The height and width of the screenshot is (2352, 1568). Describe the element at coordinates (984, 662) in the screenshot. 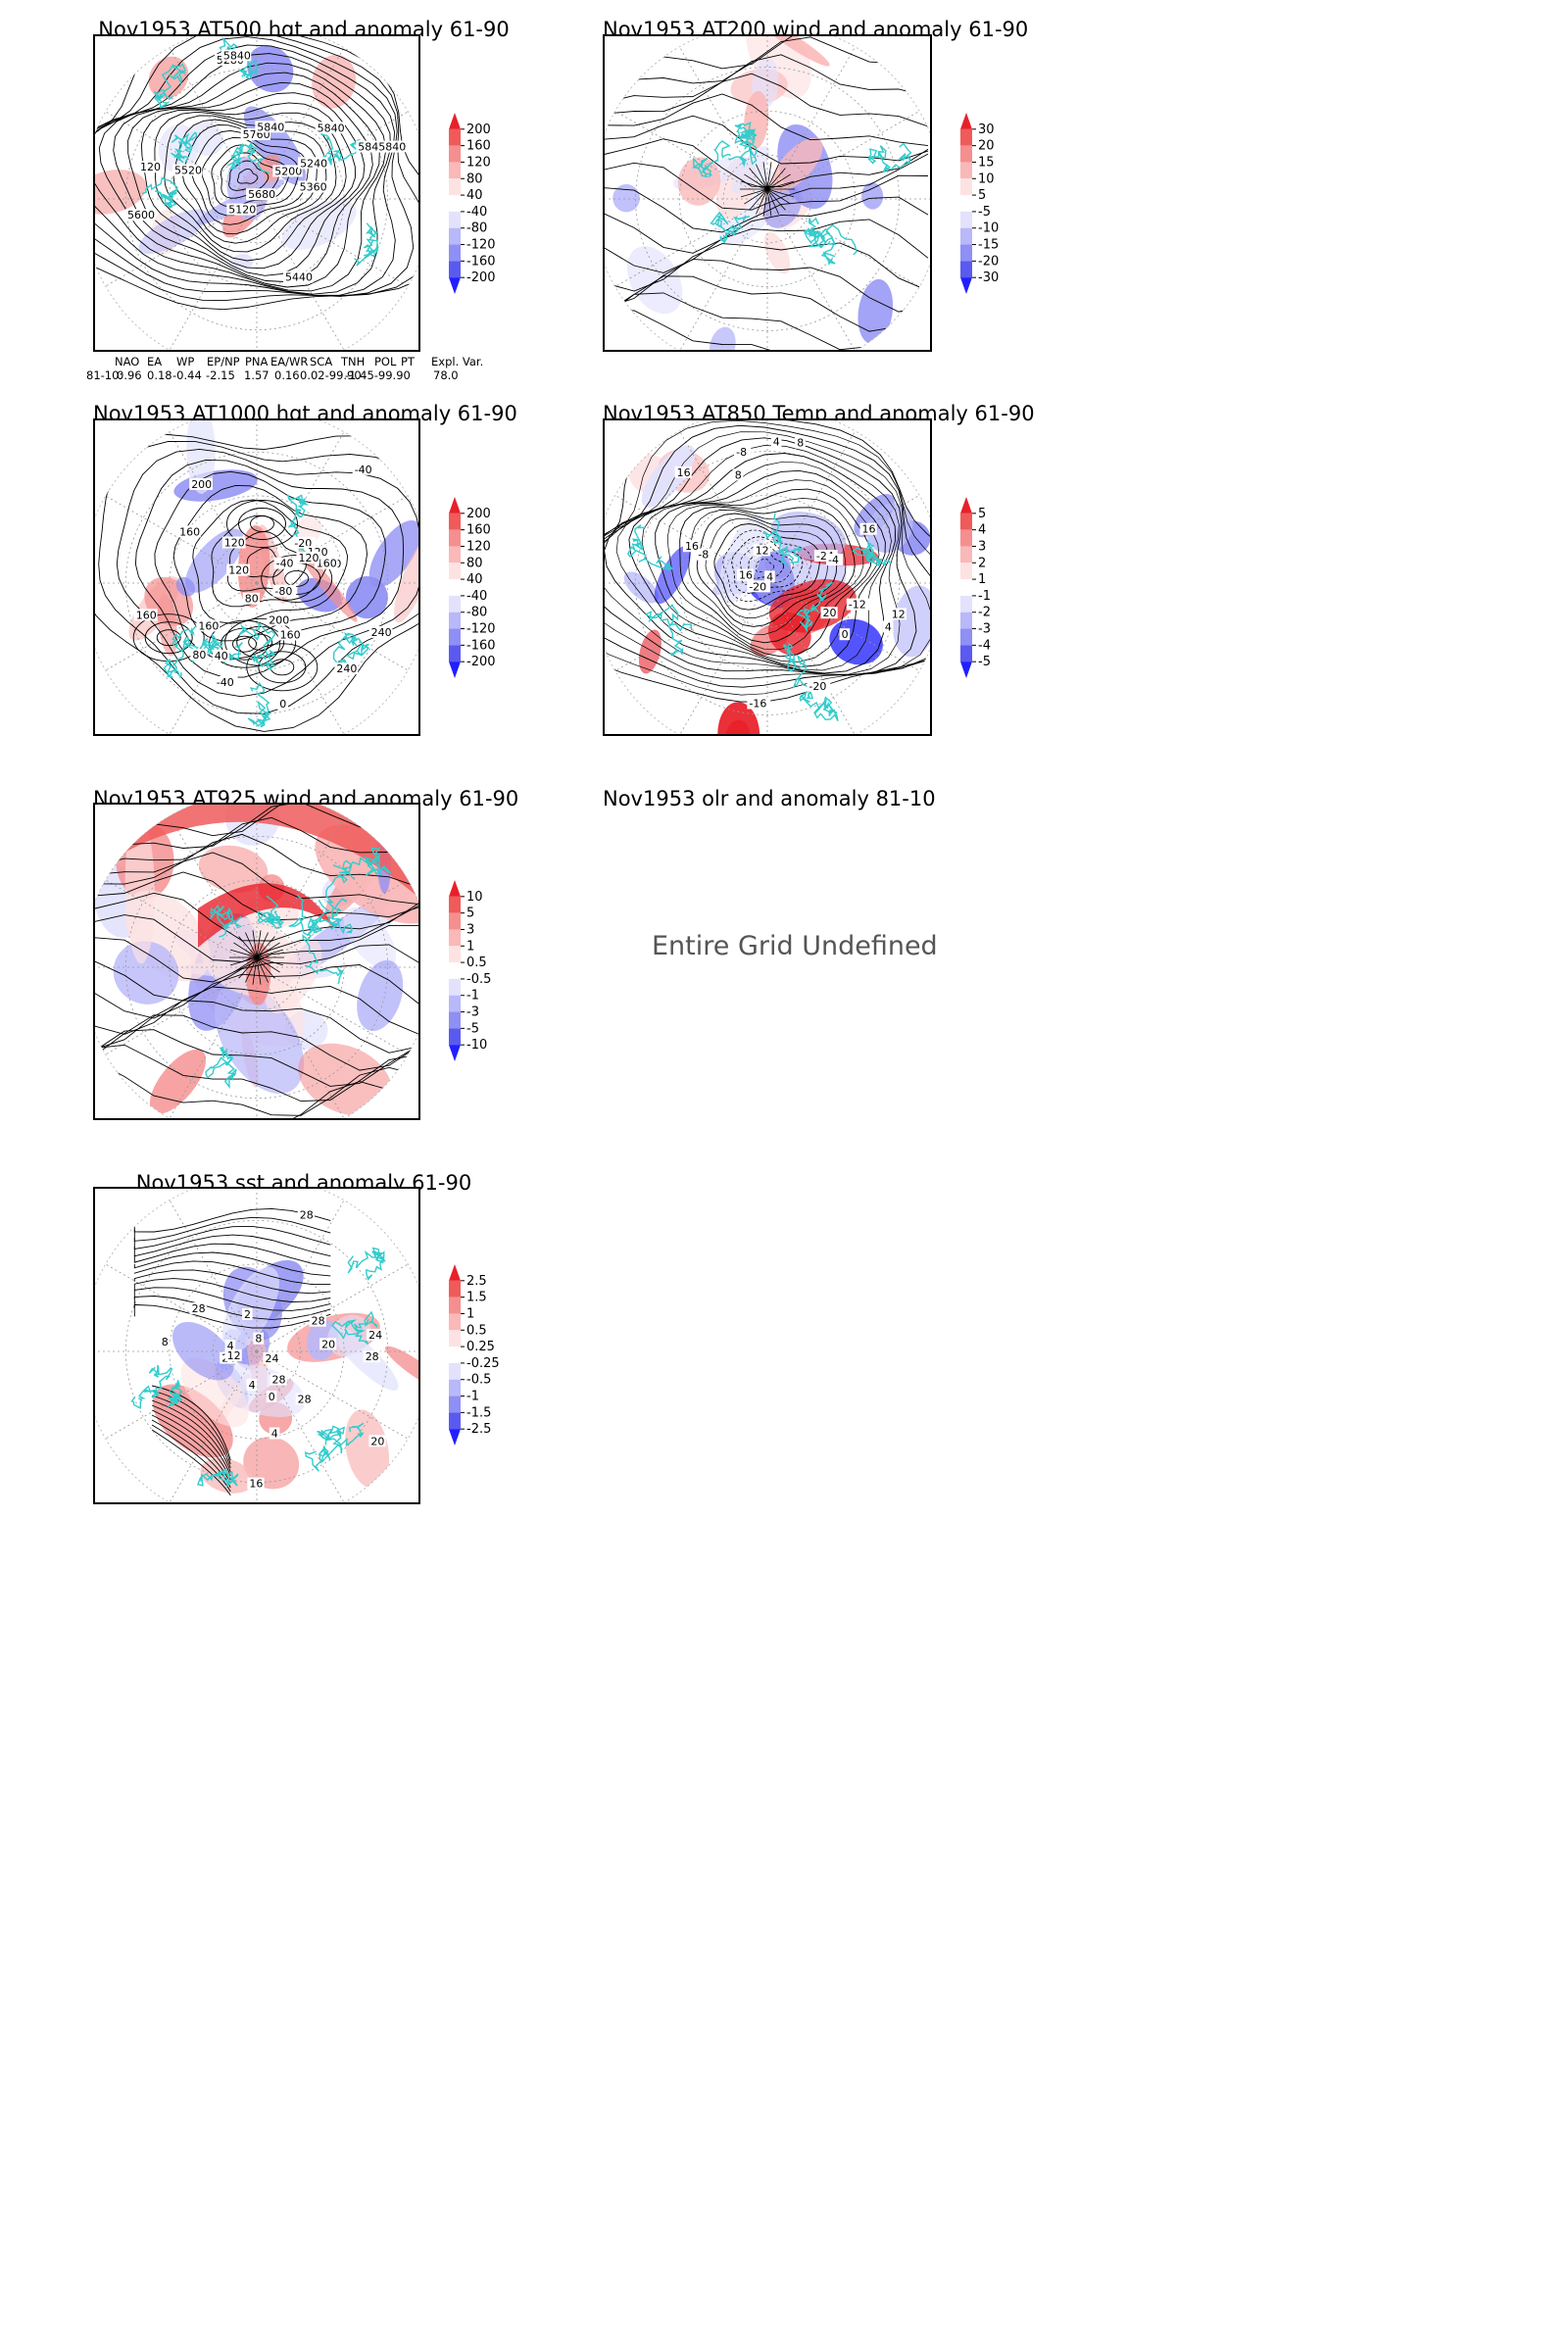

I see `colorbar-label: -5` at that location.